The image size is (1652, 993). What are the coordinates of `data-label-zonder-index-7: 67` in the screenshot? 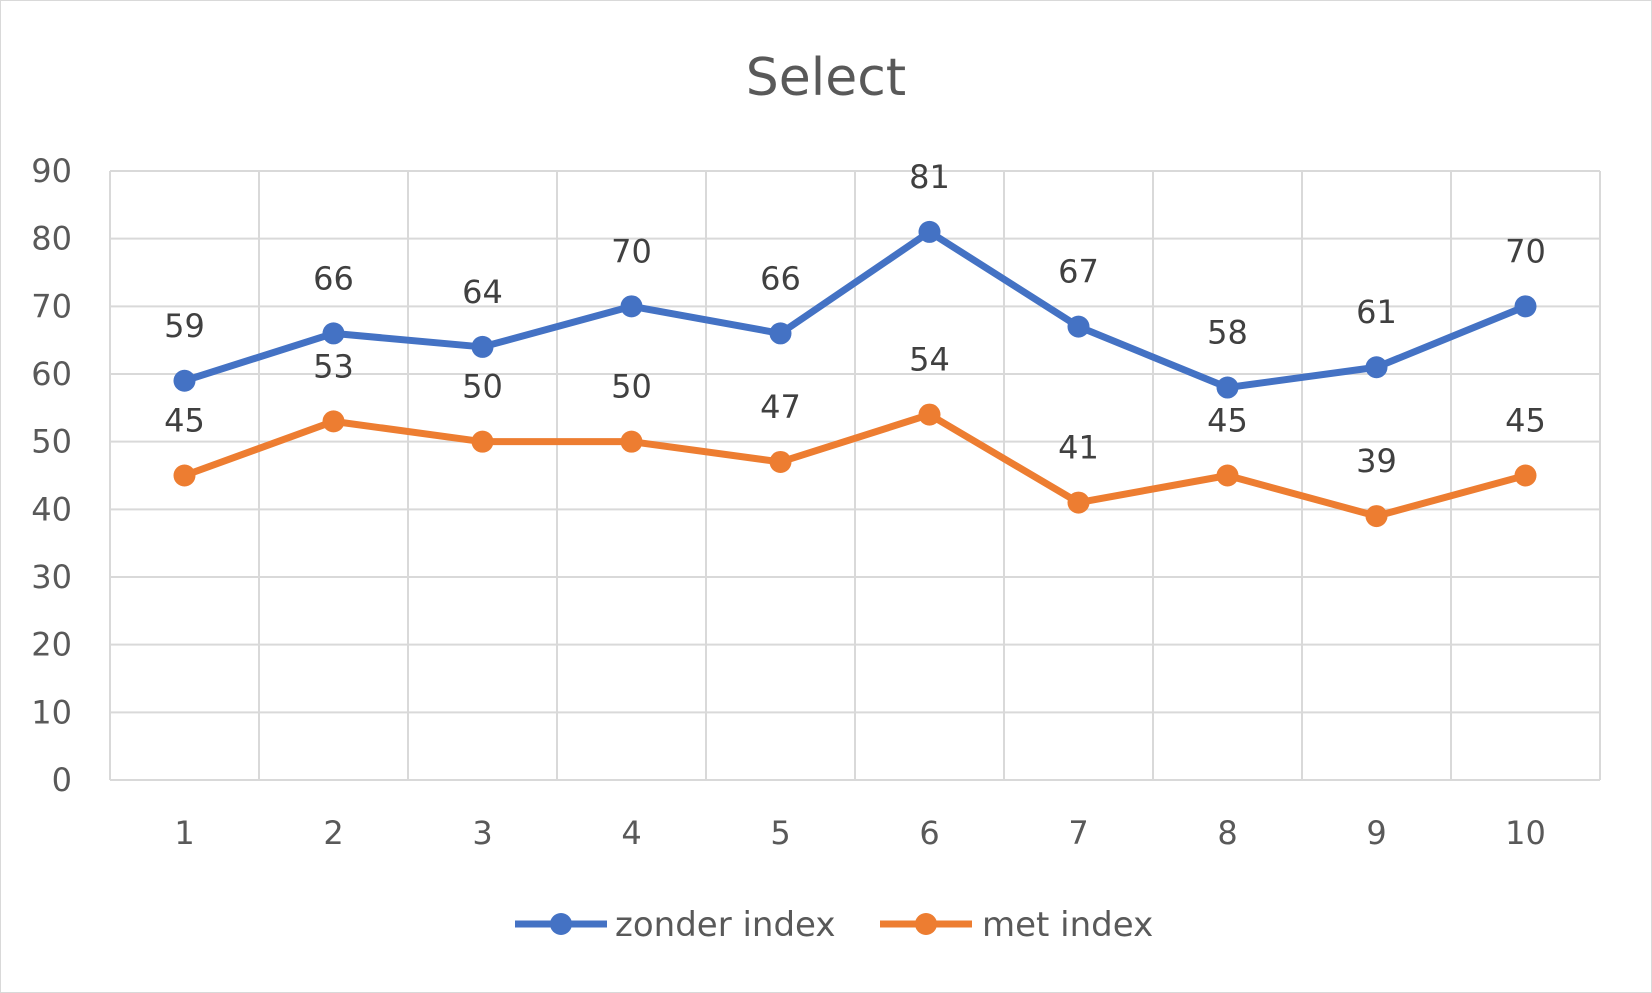 It's located at (1078, 272).